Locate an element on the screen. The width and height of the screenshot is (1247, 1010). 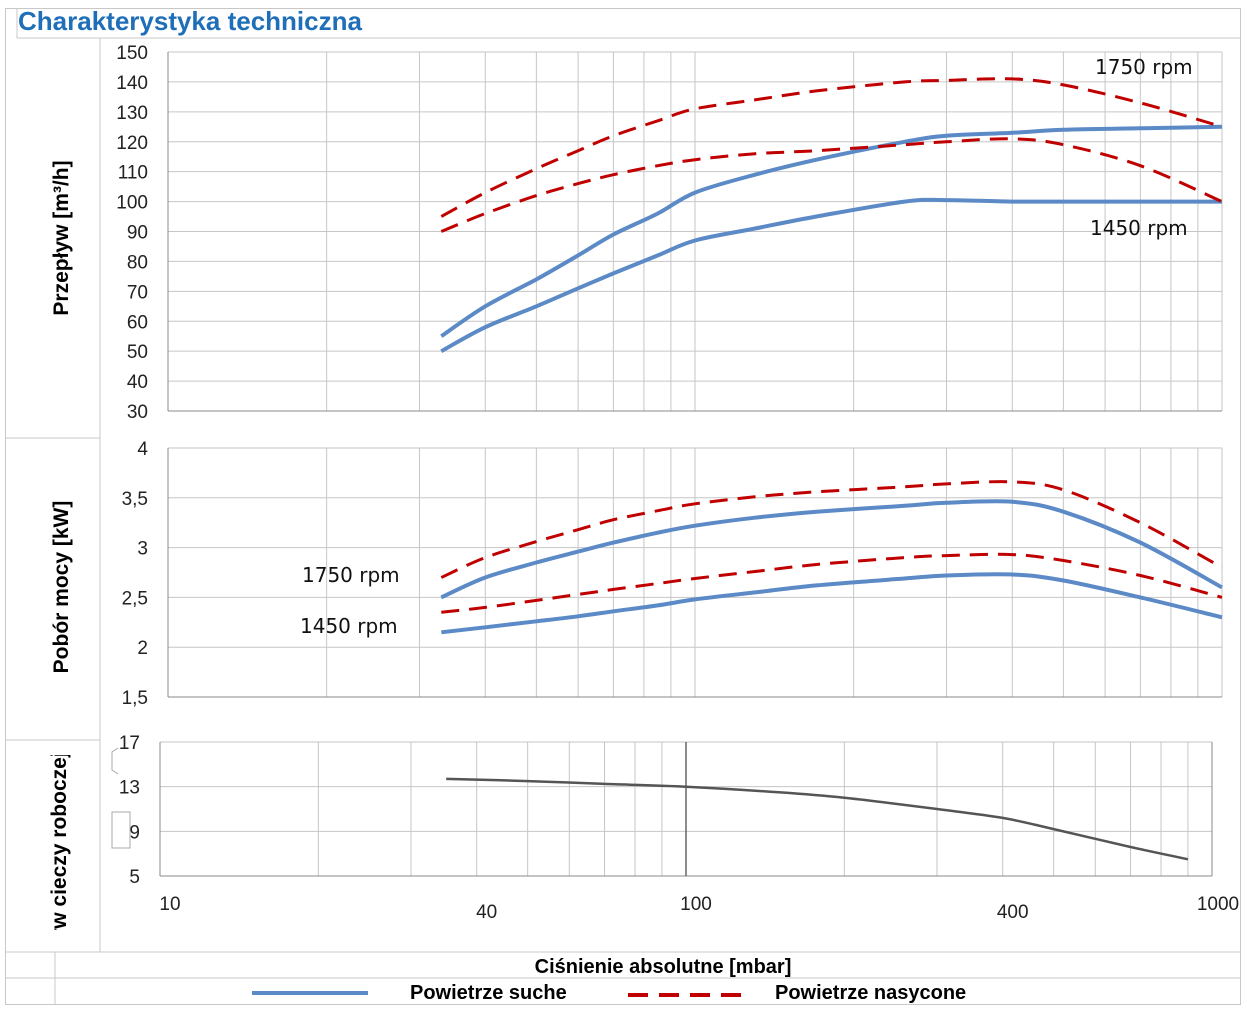
y-tick-label: 120 is located at coordinates (132, 143).